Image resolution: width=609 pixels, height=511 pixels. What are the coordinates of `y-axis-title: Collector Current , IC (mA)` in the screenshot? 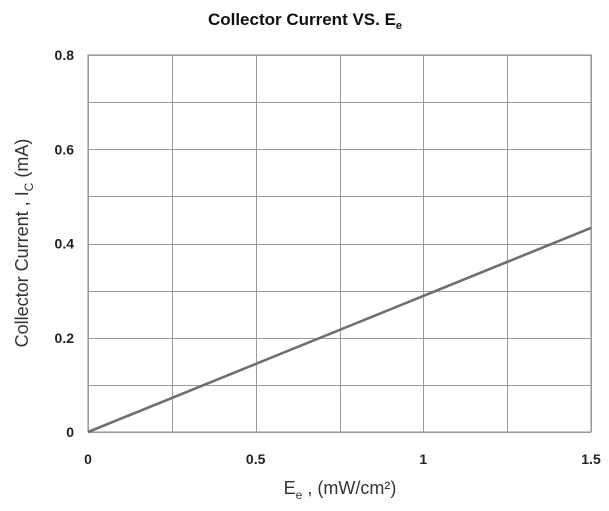 It's located at (24, 243).